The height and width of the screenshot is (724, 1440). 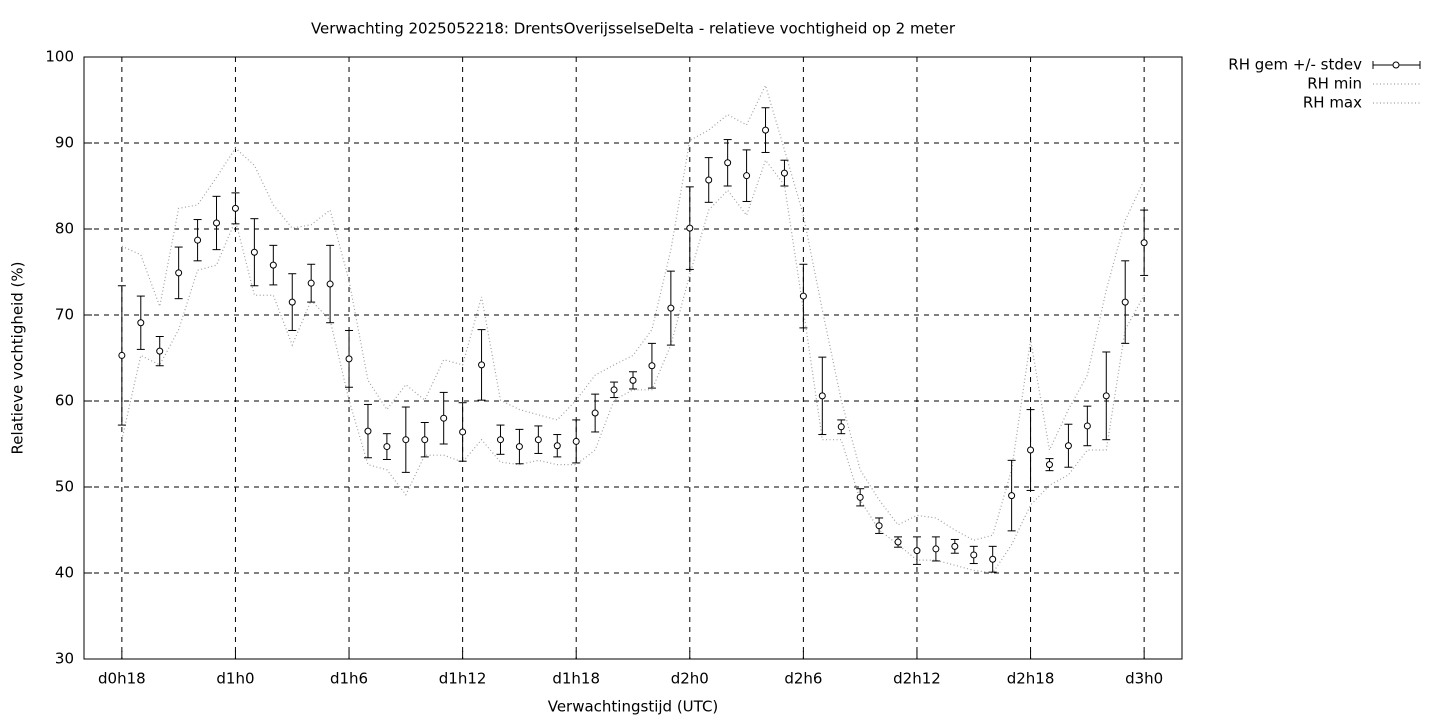 What do you see at coordinates (59, 57) in the screenshot?
I see `y-tick-label: 100` at bounding box center [59, 57].